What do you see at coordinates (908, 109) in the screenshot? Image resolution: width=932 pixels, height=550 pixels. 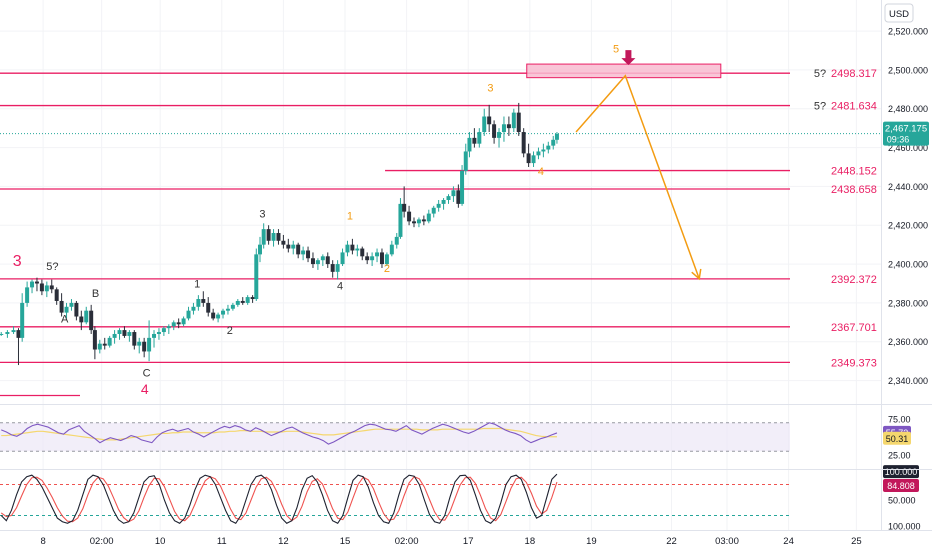 I see `price-tick-label: 2,480.000` at bounding box center [908, 109].